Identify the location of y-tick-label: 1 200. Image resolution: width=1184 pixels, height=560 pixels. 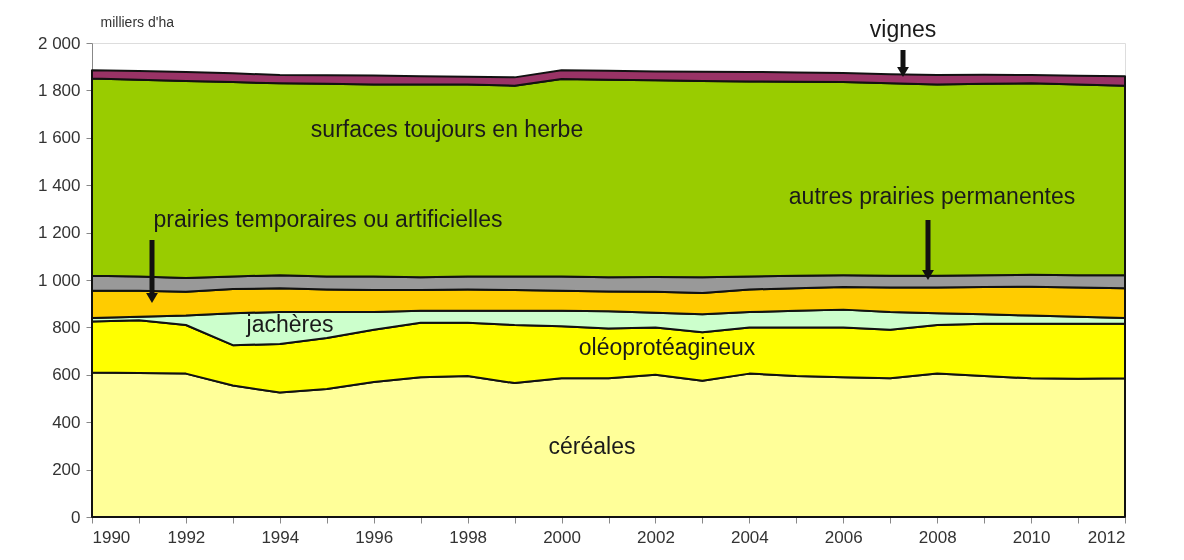
(59, 233).